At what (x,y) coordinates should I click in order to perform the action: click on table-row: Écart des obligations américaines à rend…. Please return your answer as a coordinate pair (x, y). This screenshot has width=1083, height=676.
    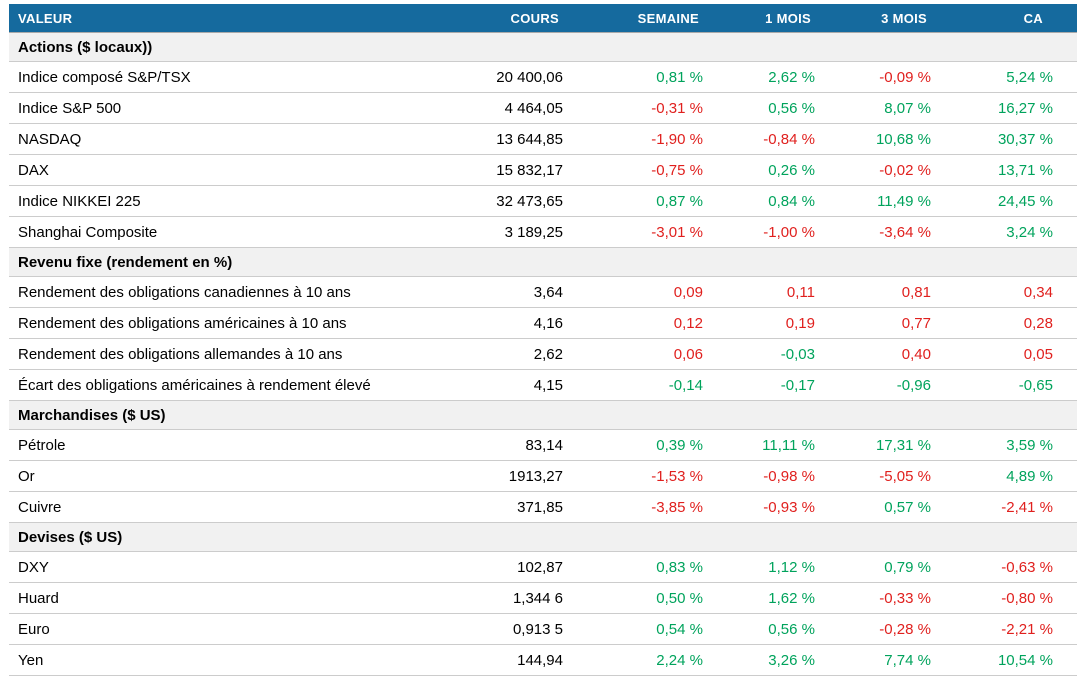
    Looking at the image, I should click on (543, 385).